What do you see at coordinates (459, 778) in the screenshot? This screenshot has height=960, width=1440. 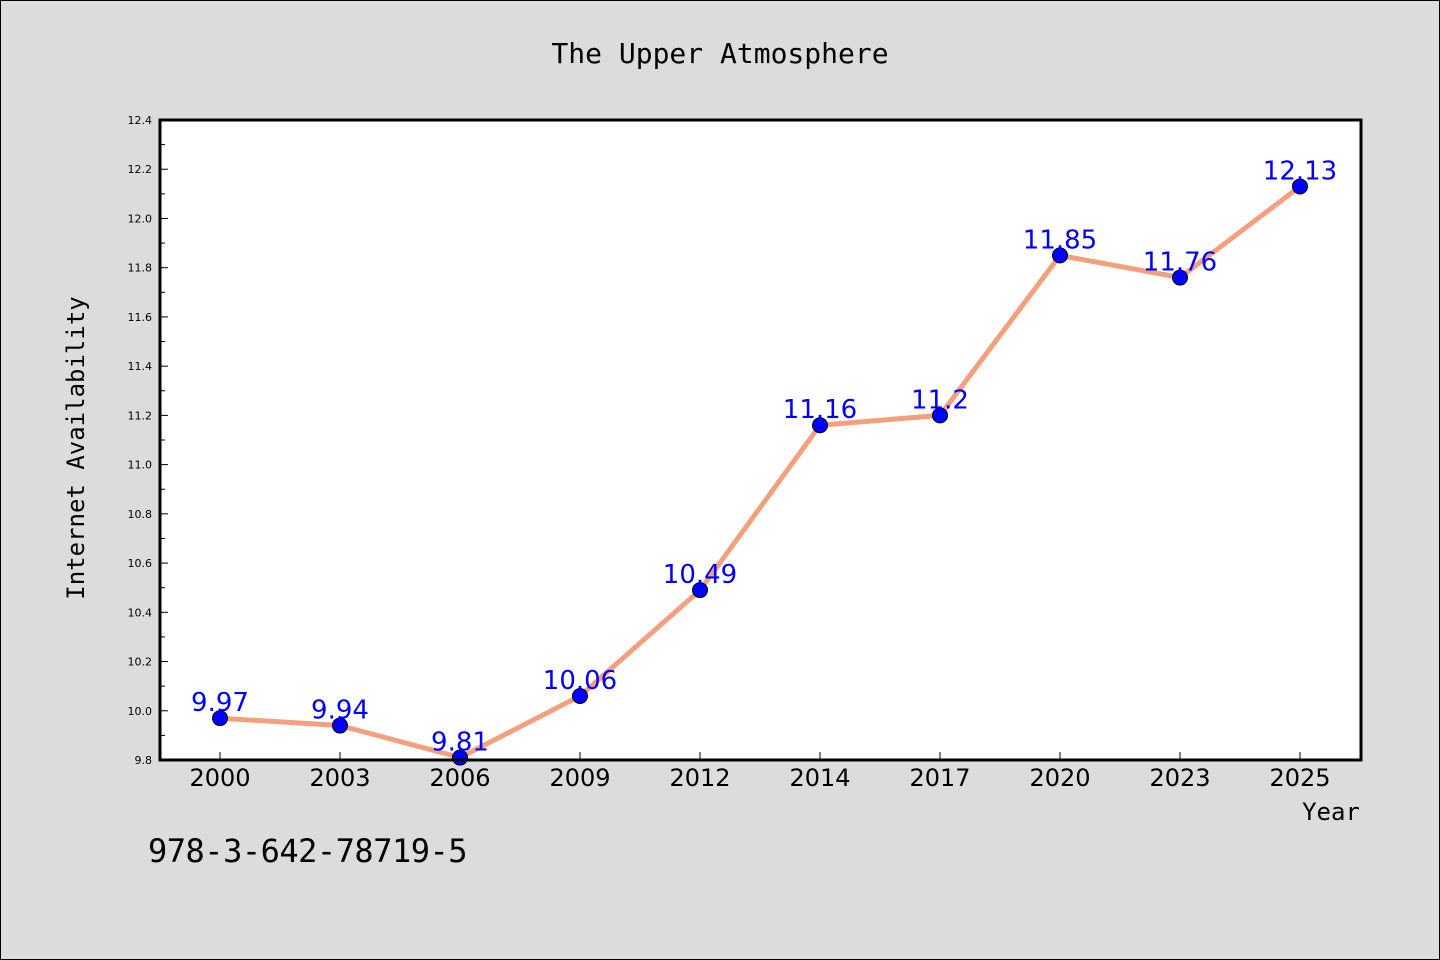 I see `x-tick-label: 2006` at bounding box center [459, 778].